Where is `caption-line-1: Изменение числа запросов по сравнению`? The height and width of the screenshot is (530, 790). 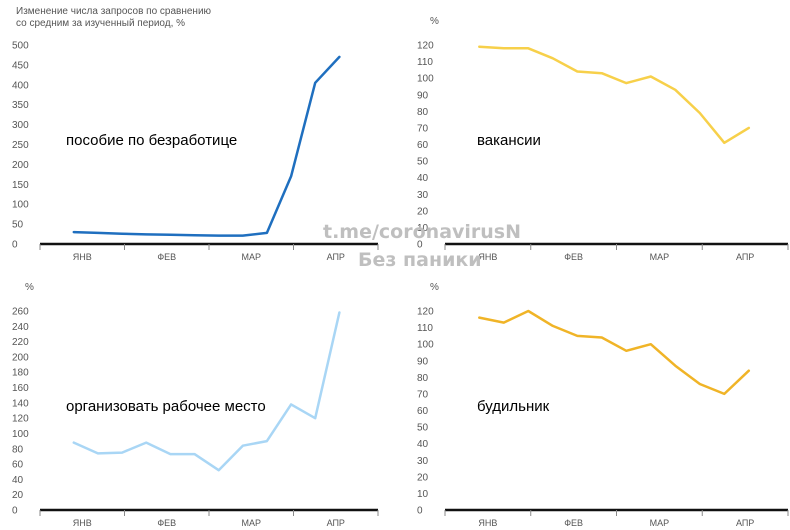
caption-line-1: Изменение числа запросов по сравнению is located at coordinates (114, 11).